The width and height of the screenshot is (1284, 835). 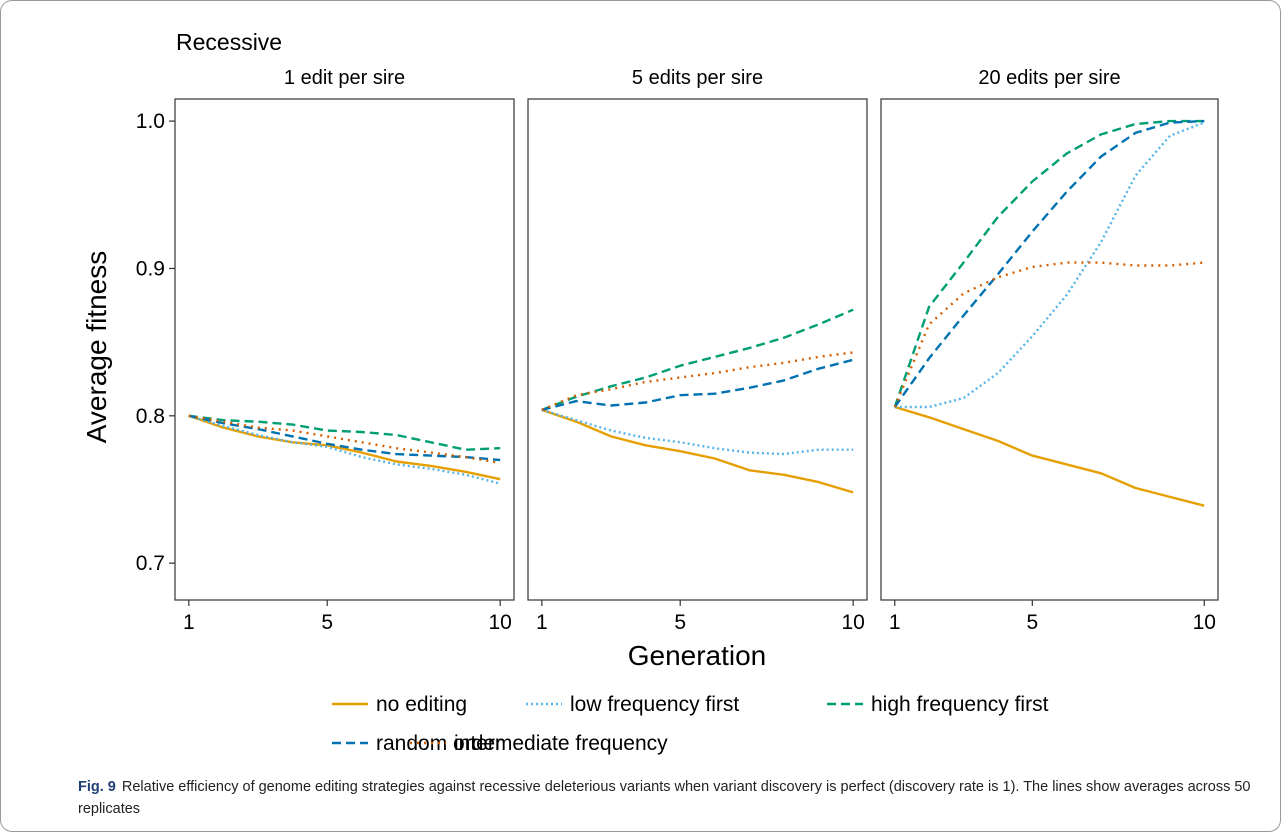 What do you see at coordinates (150, 416) in the screenshot?
I see `y-tick-label: 0.8` at bounding box center [150, 416].